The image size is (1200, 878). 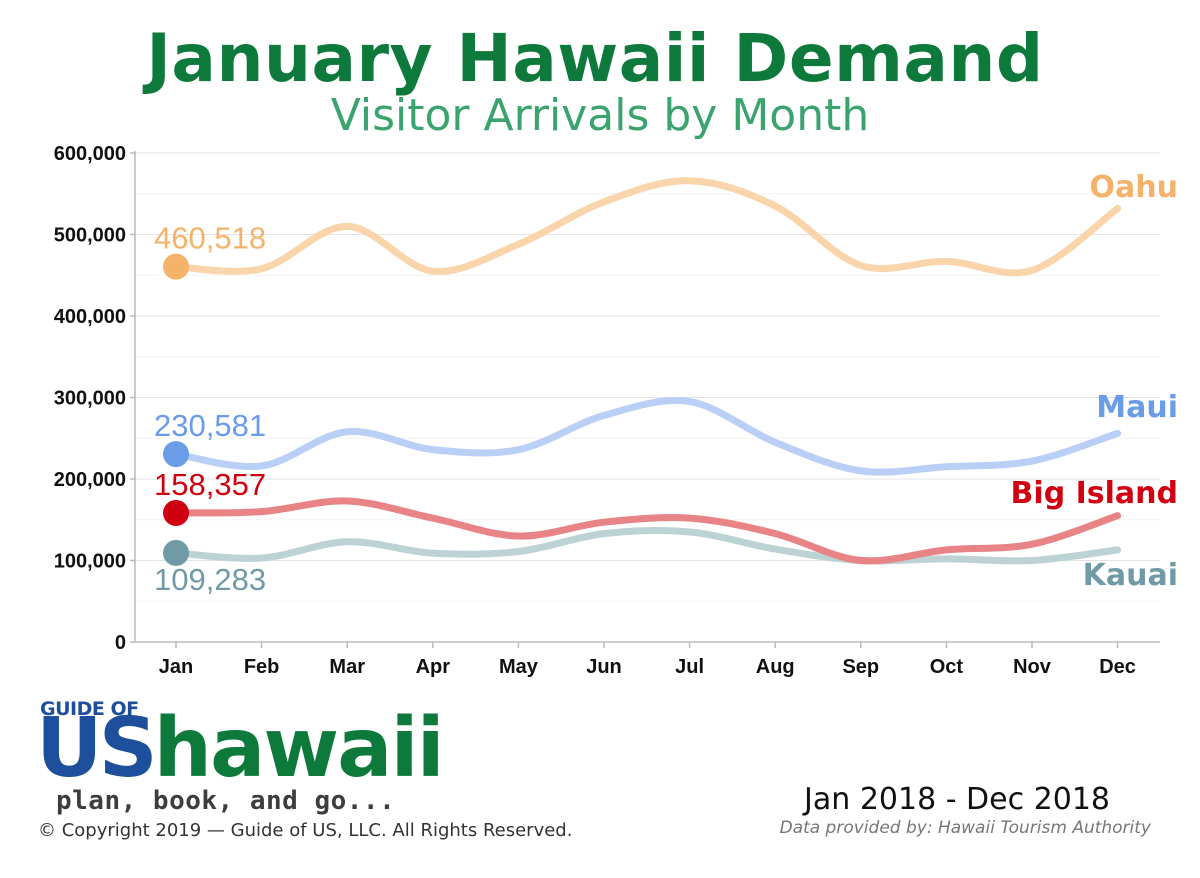 What do you see at coordinates (347, 667) in the screenshot?
I see `x-tick-label: Mar` at bounding box center [347, 667].